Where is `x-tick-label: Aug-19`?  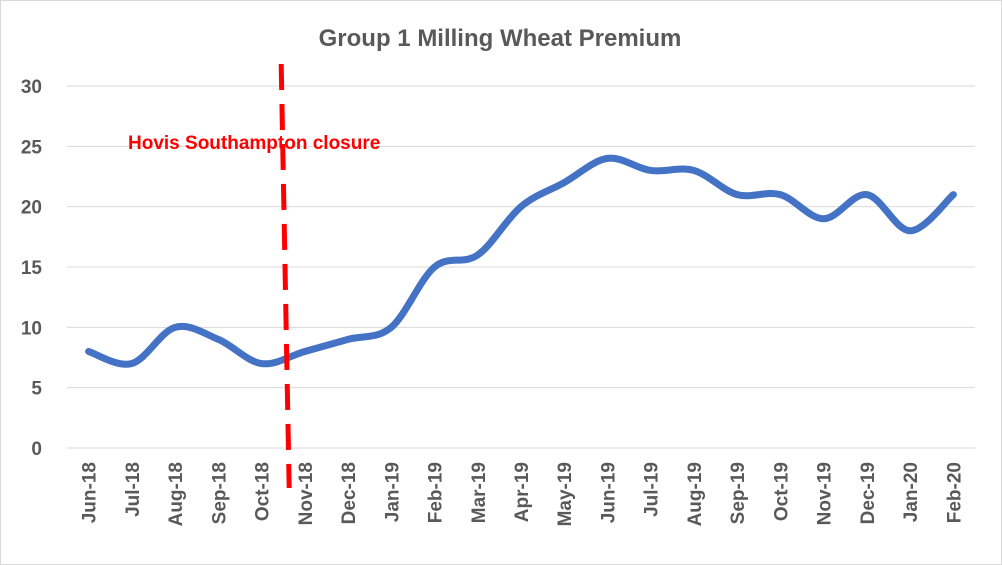 x-tick-label: Aug-19 is located at coordinates (695, 494).